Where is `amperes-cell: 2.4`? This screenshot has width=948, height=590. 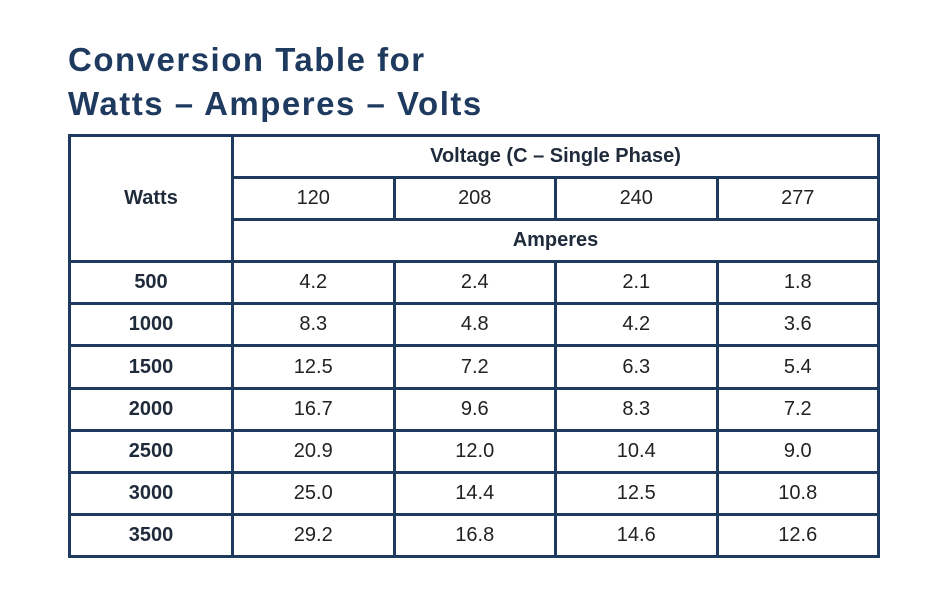 amperes-cell: 2.4 is located at coordinates (474, 283).